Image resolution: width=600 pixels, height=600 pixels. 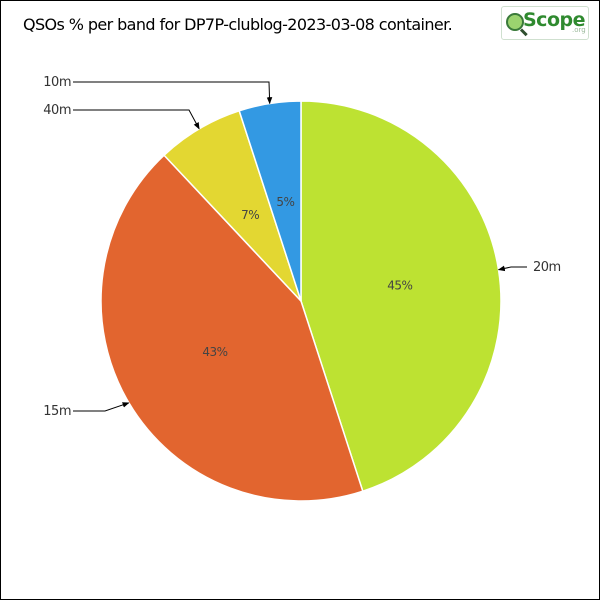 What do you see at coordinates (554, 20) in the screenshot?
I see `logo-text: Scope` at bounding box center [554, 20].